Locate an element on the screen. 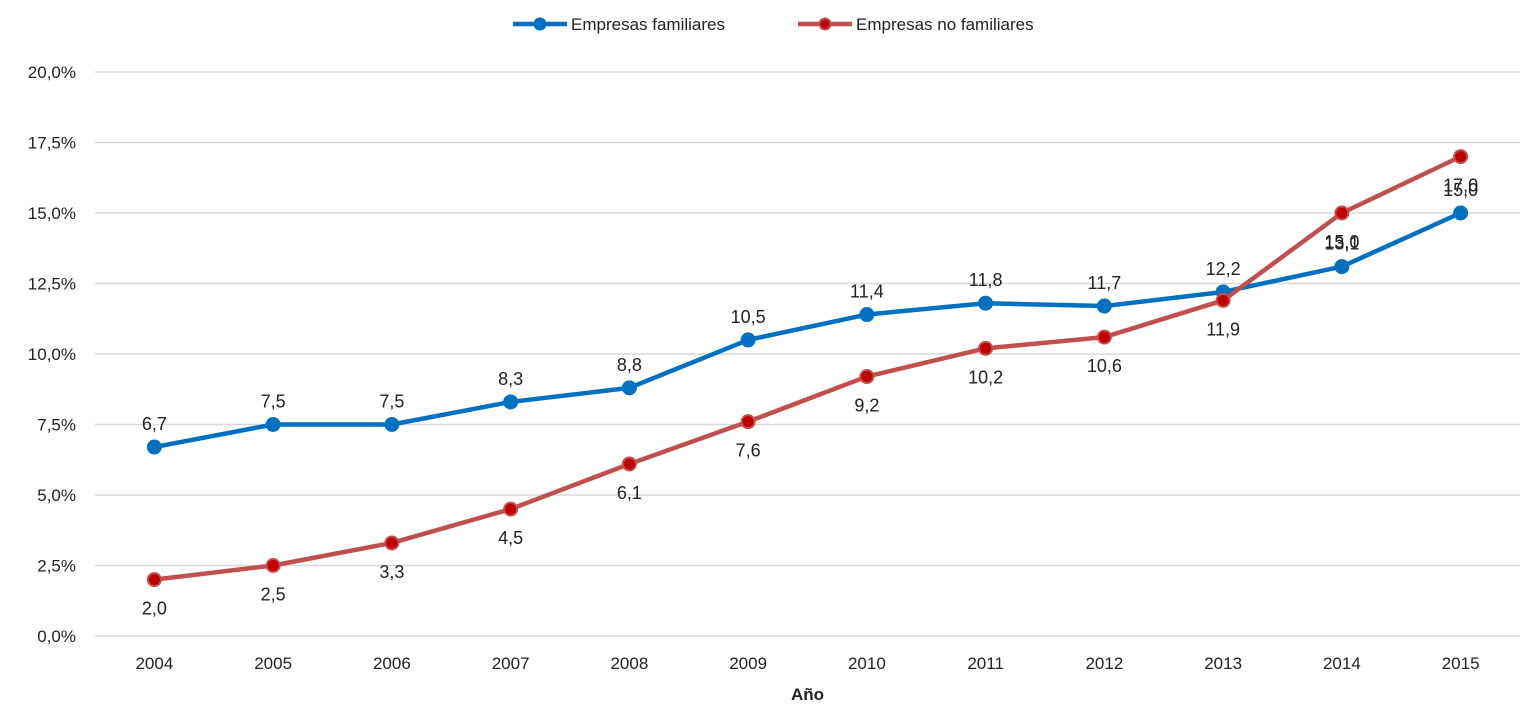 This screenshot has height=713, width=1535. legend-label-1: Empresas familiares is located at coordinates (648, 24).